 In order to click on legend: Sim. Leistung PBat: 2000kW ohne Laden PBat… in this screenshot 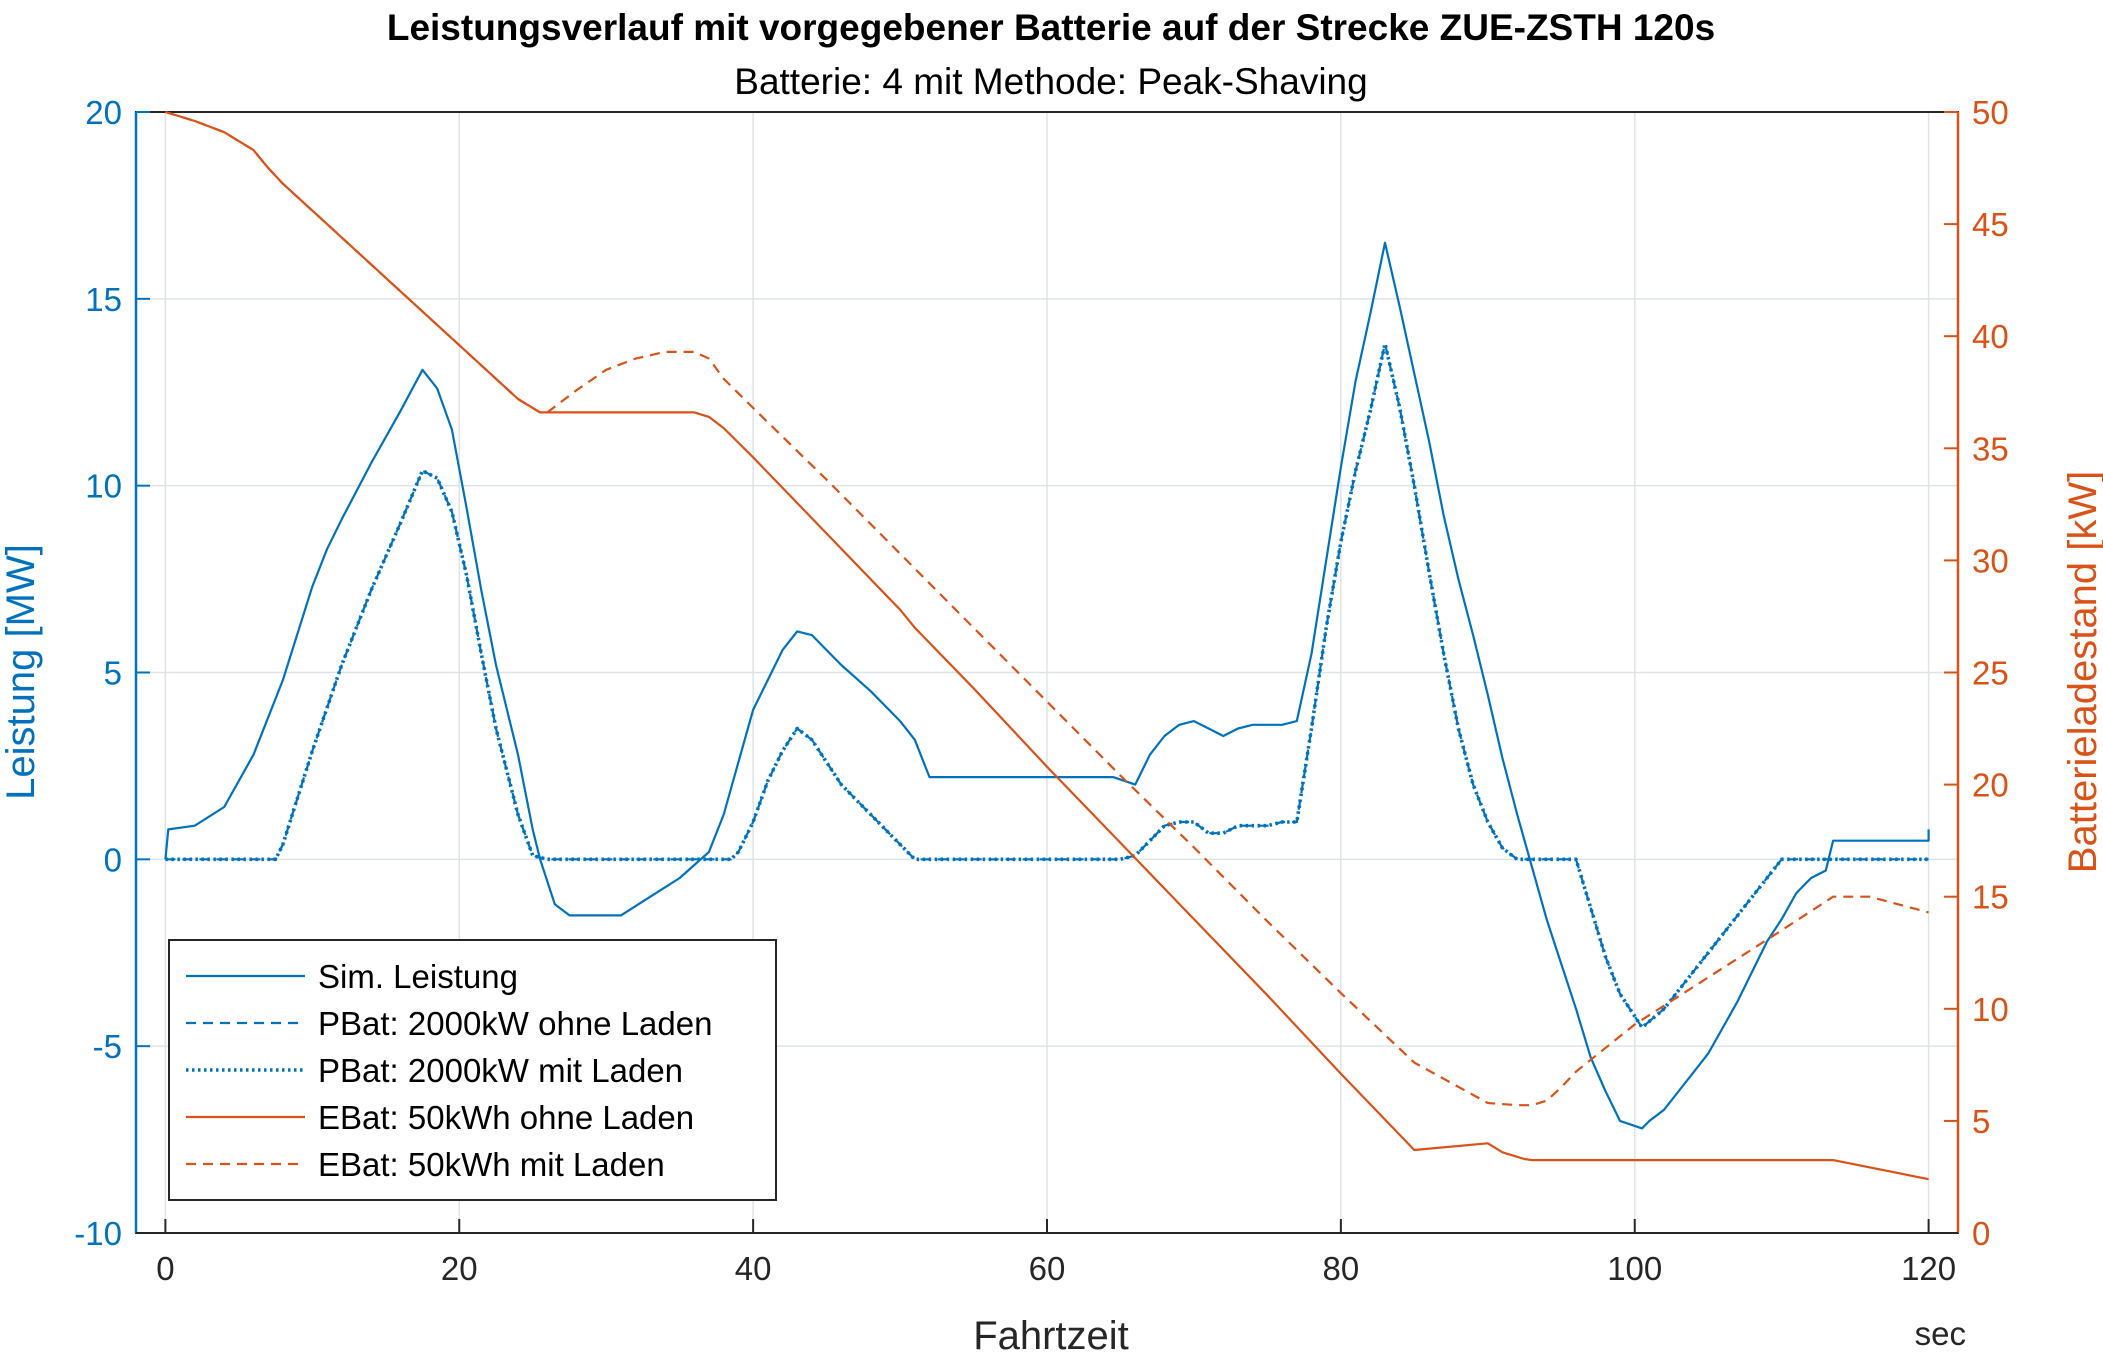, I will do `click(472, 1070)`.